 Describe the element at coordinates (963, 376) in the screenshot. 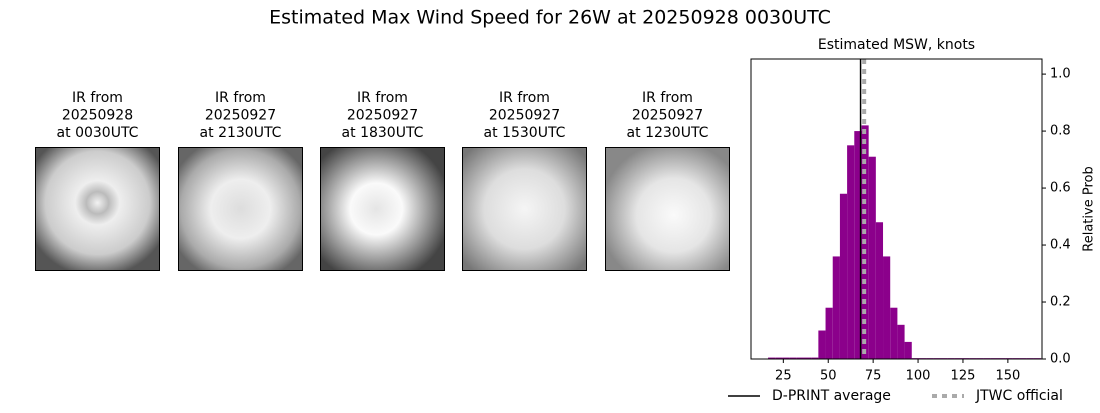

I see `x-tick-label: 125` at that location.